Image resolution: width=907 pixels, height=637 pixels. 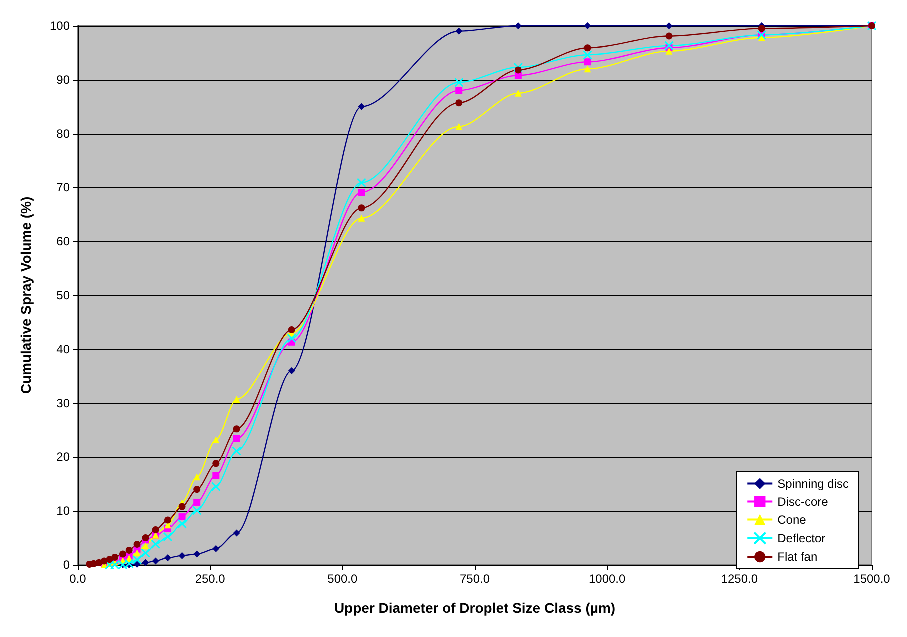 I want to click on legend-label: Flat fan, so click(x=798, y=557).